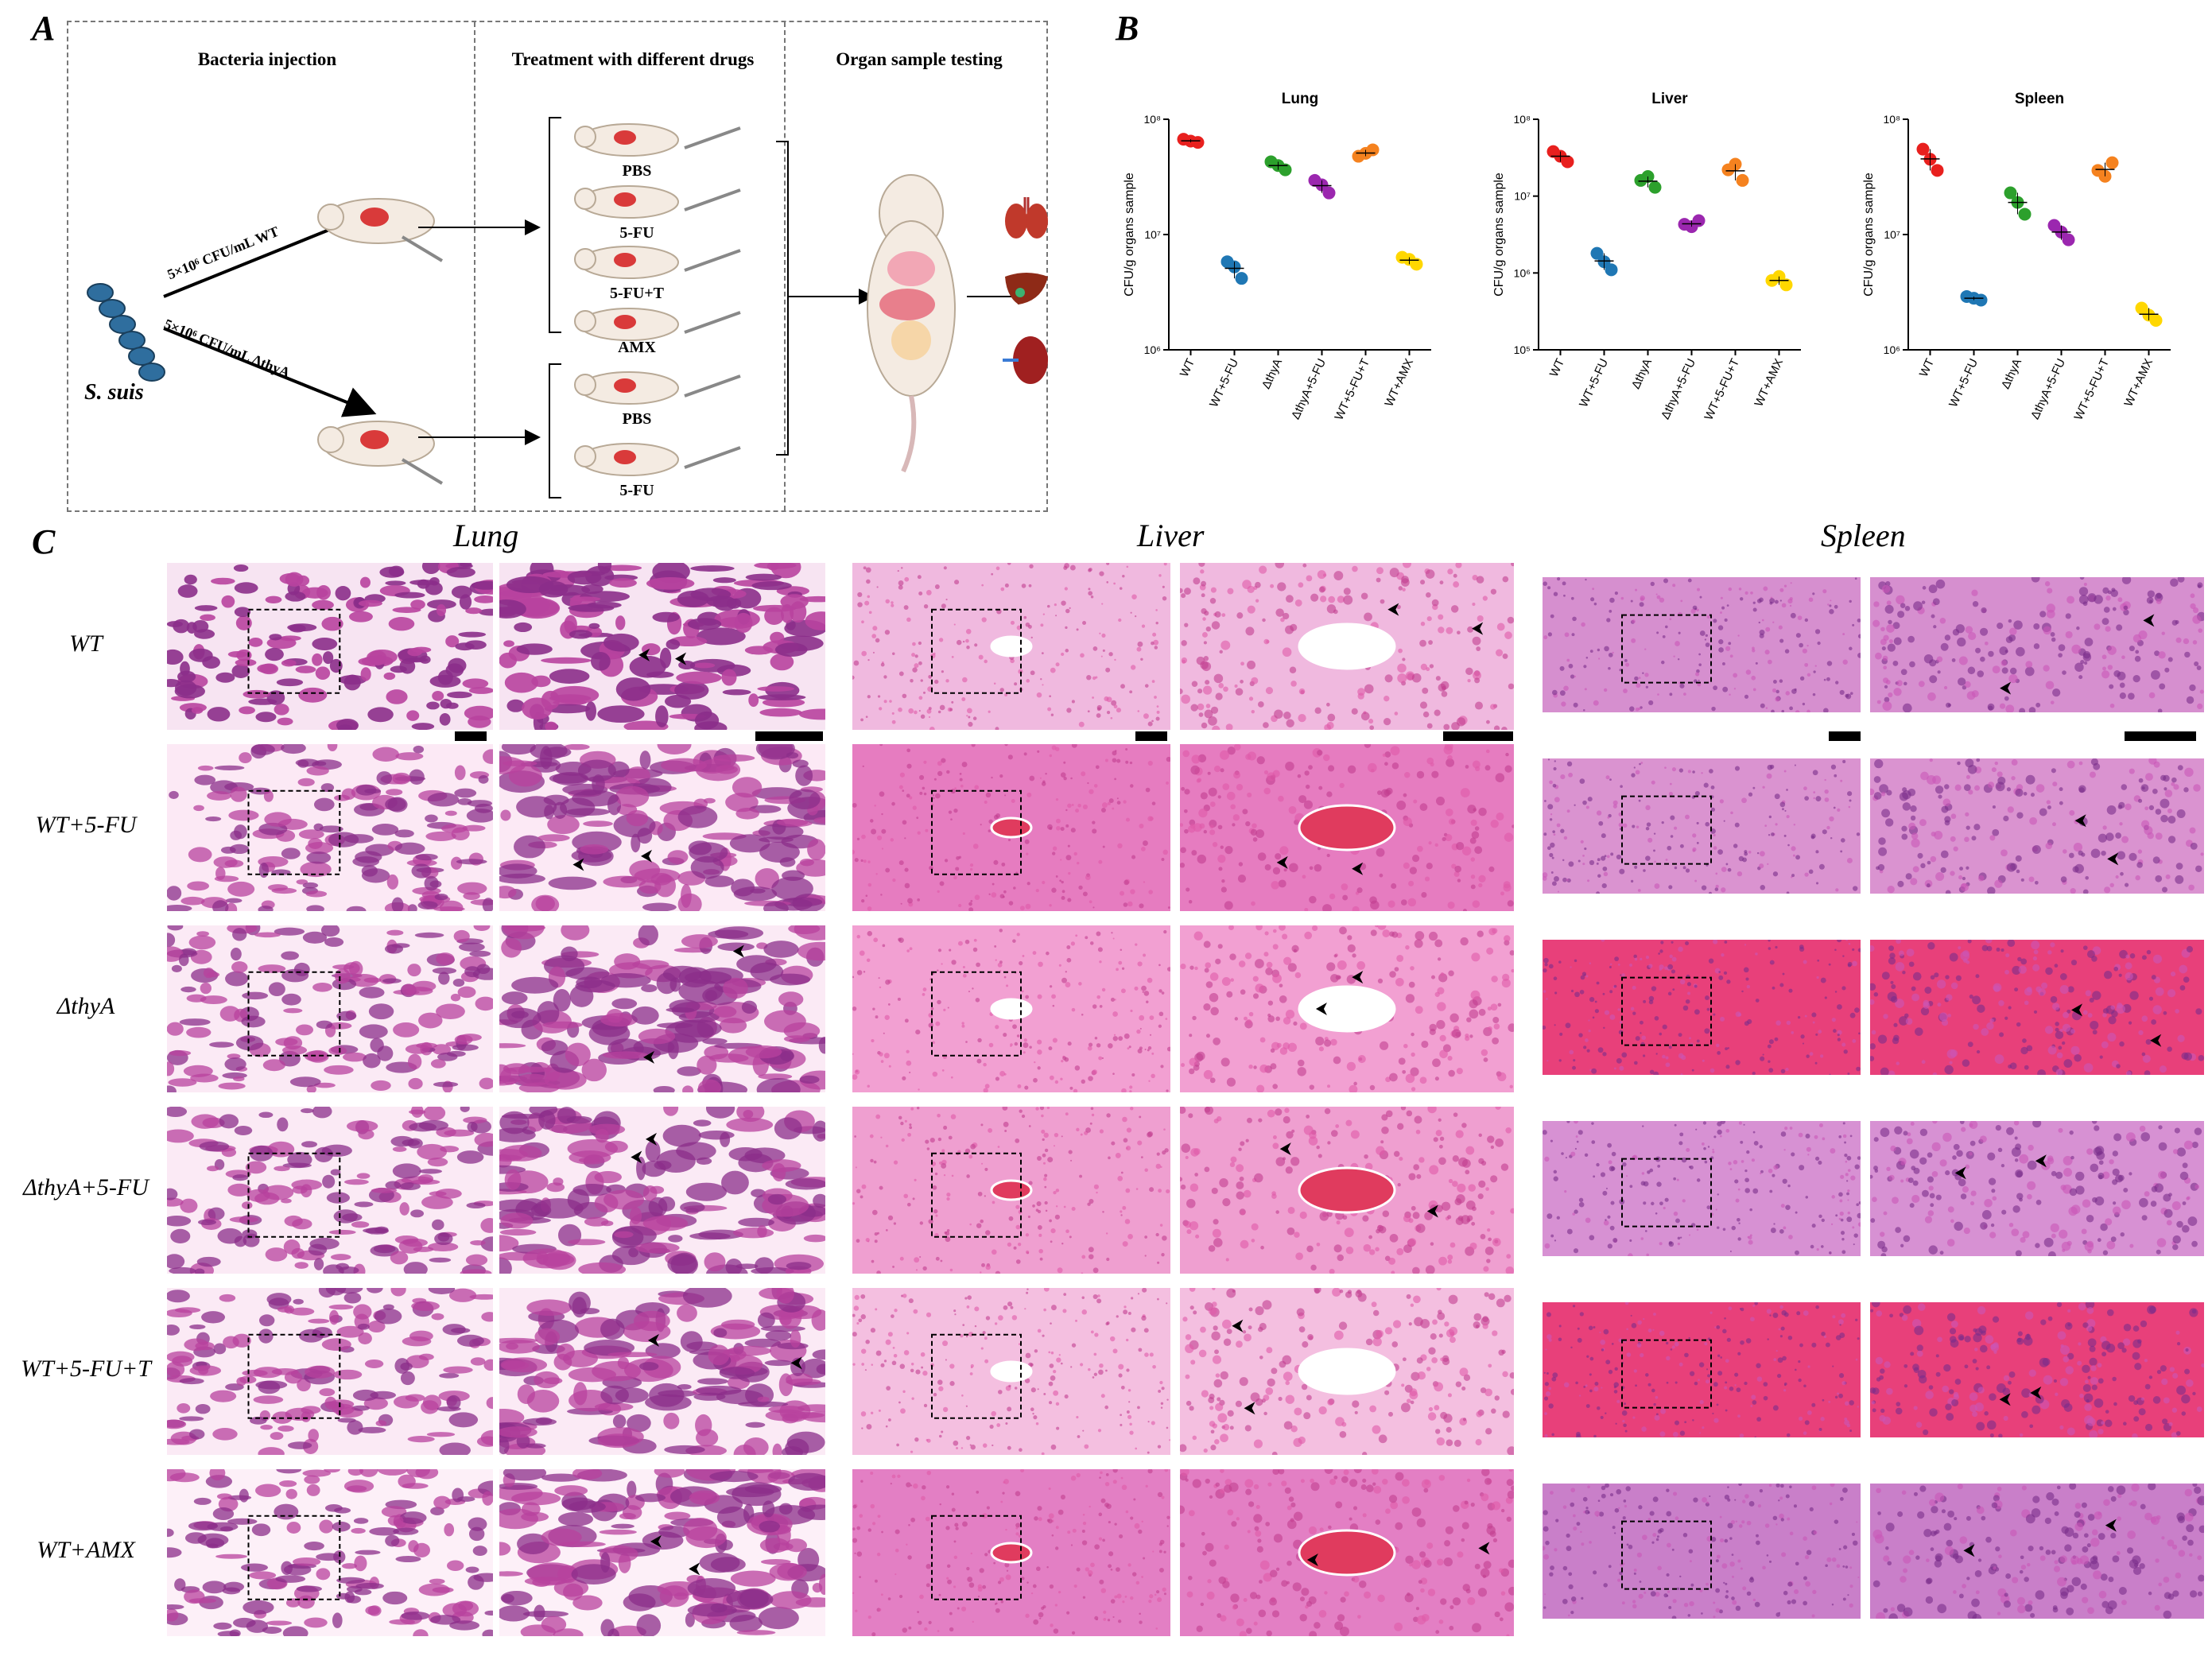  What do you see at coordinates (657, 140) in the screenshot?
I see `mouse-pbs-icon` at bounding box center [657, 140].